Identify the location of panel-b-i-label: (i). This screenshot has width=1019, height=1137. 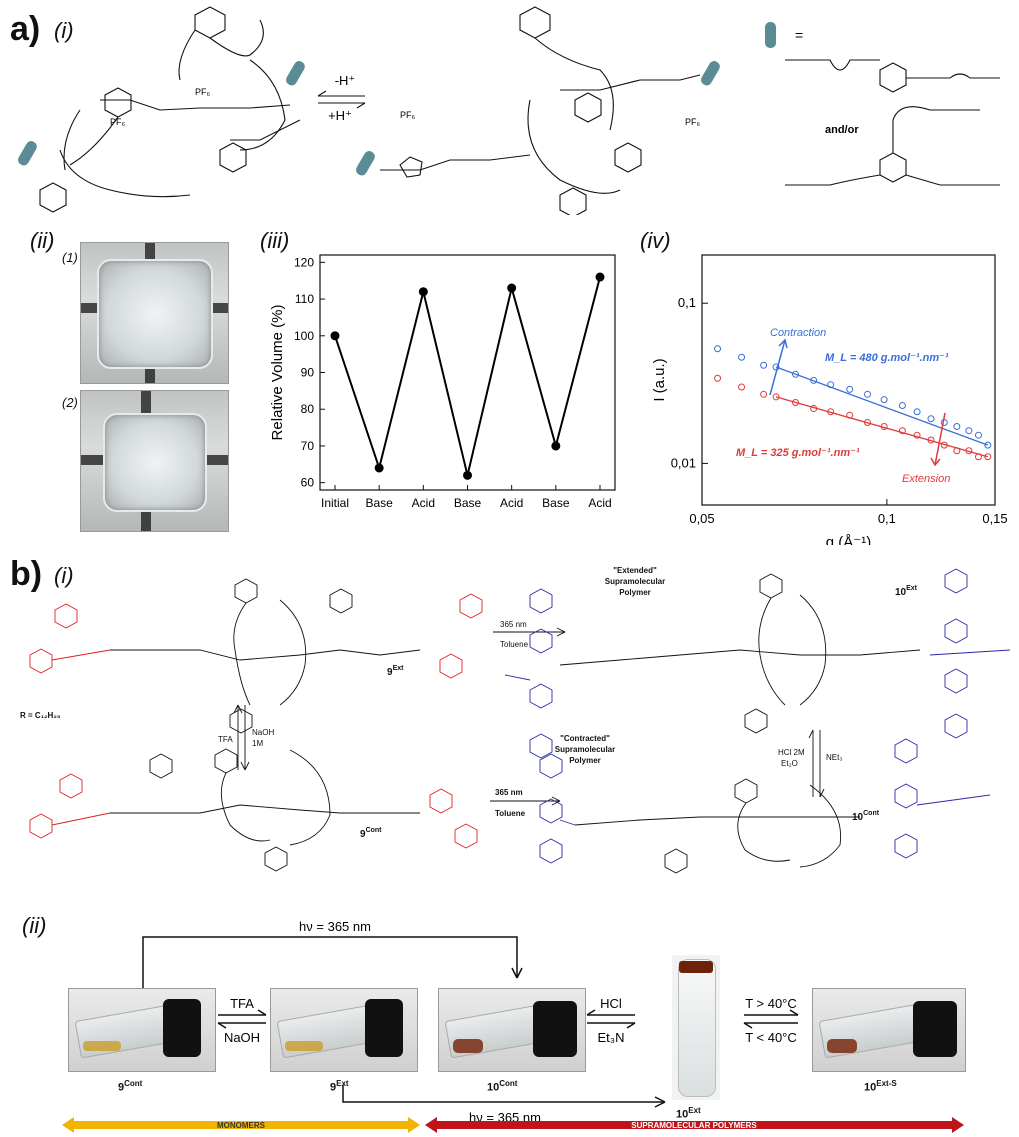
(64, 575).